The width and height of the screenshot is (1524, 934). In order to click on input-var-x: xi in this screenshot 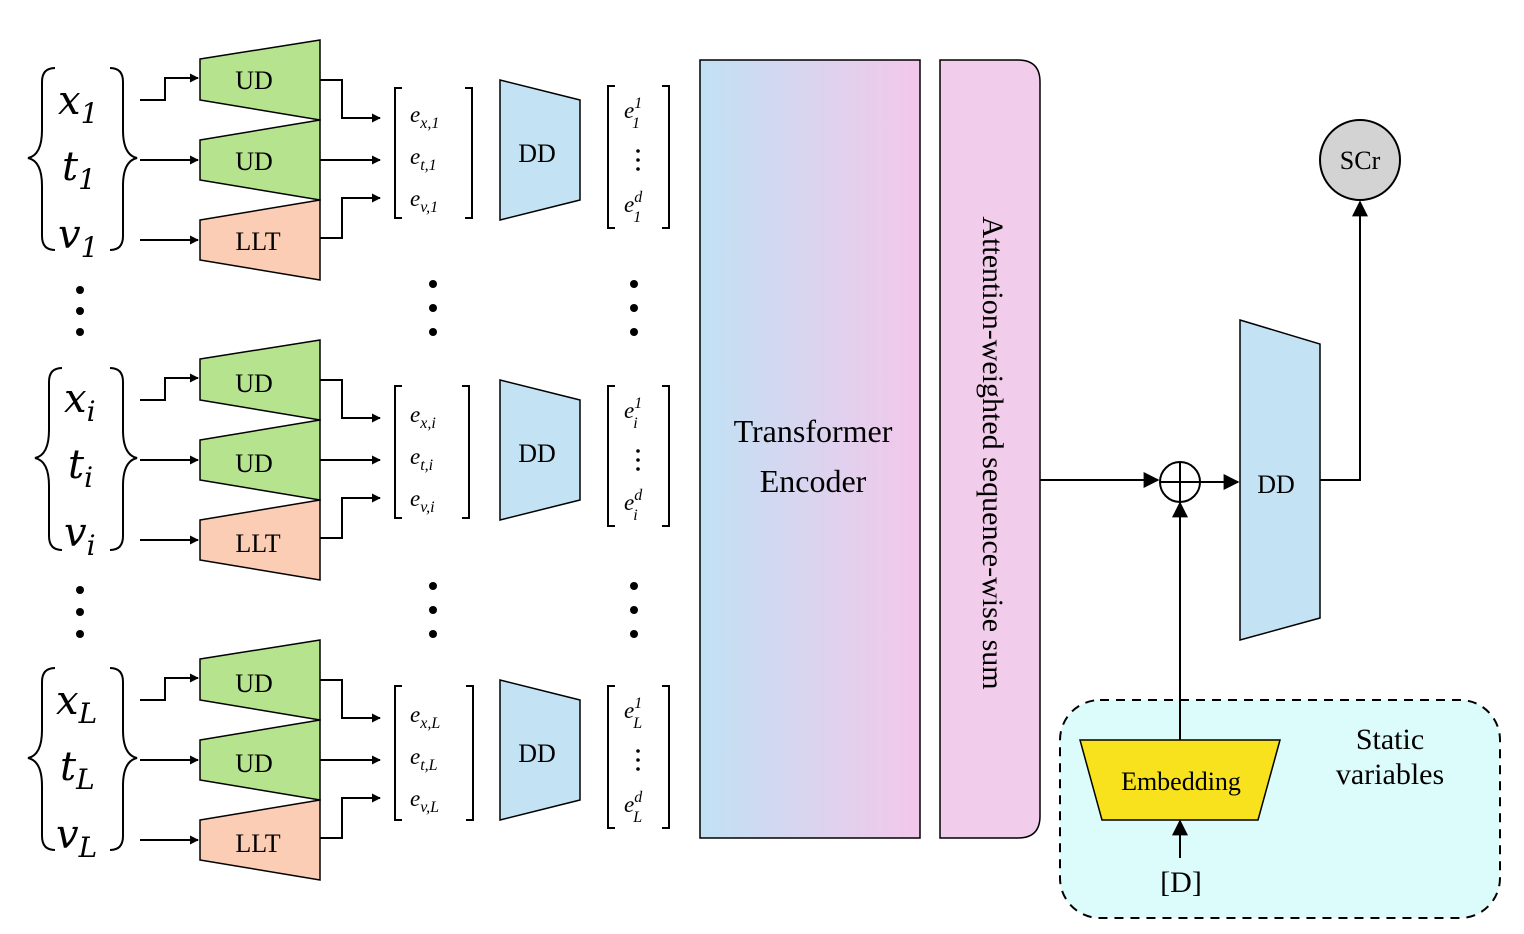, I will do `click(80, 402)`.